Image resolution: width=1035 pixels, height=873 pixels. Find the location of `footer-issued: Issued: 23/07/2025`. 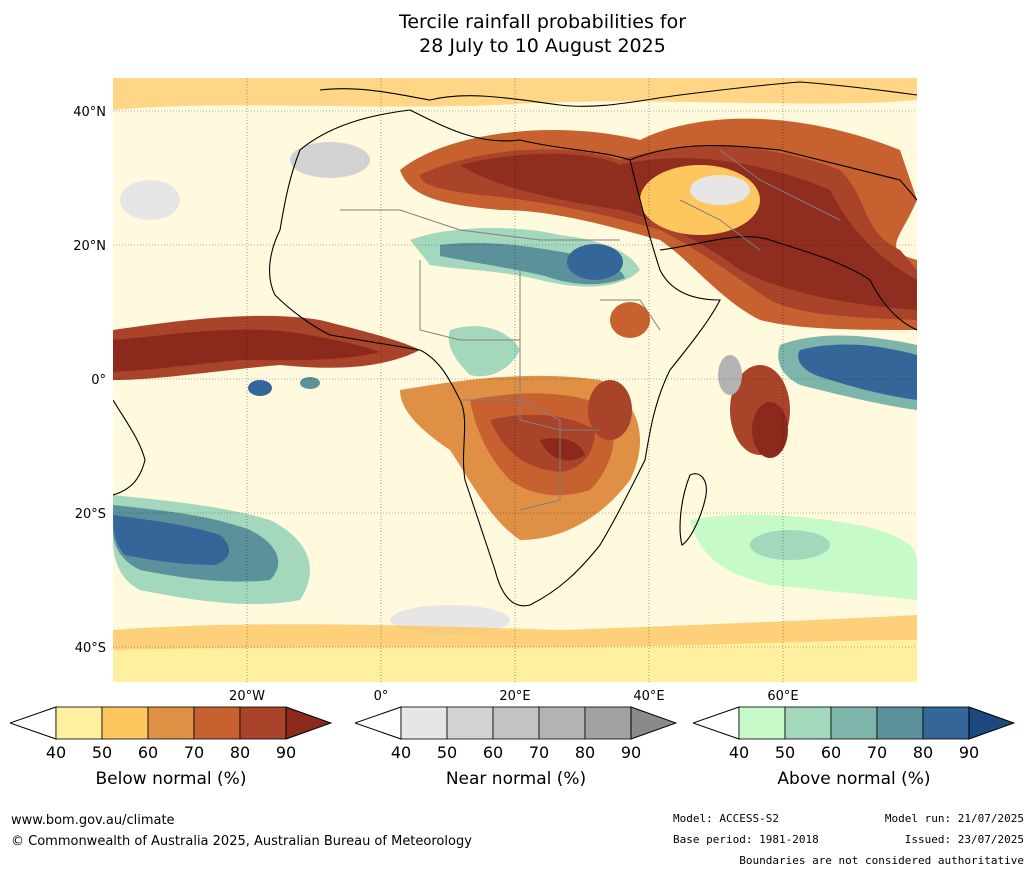

footer-issued: Issued: 23/07/2025 is located at coordinates (964, 839).